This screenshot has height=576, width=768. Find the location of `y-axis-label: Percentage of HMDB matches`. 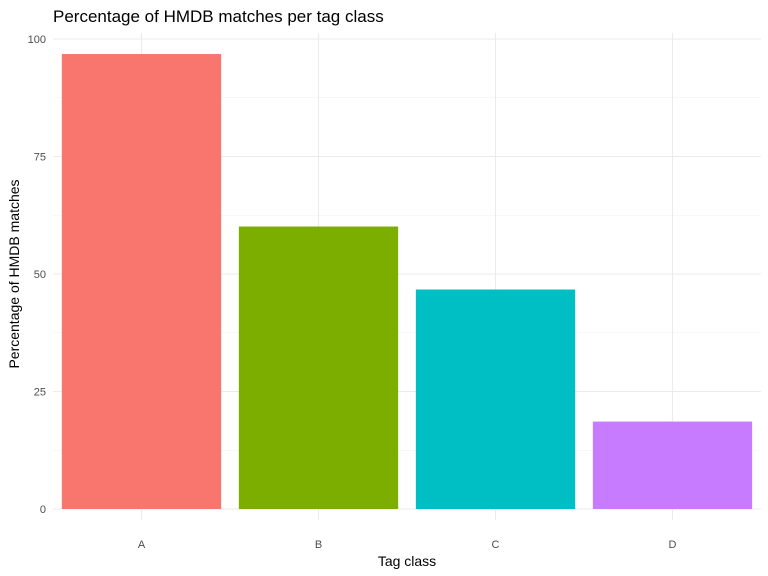

y-axis-label: Percentage of HMDB matches is located at coordinates (14, 273).